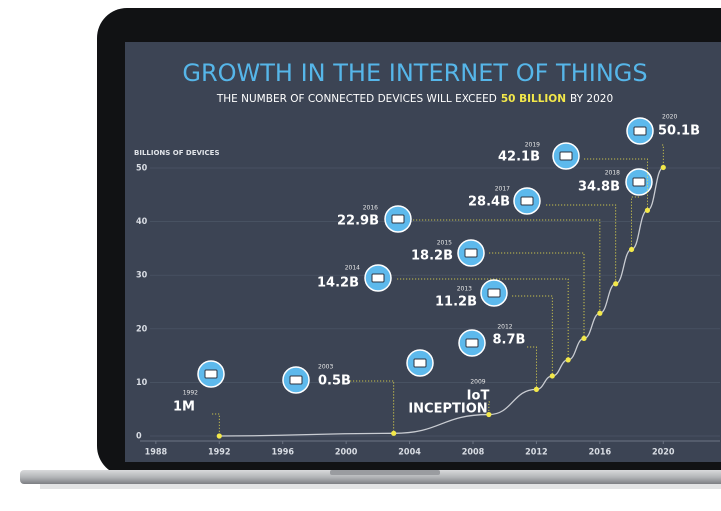 The image size is (721, 511). What do you see at coordinates (139, 437) in the screenshot?
I see `y-tick-label: 0` at bounding box center [139, 437].